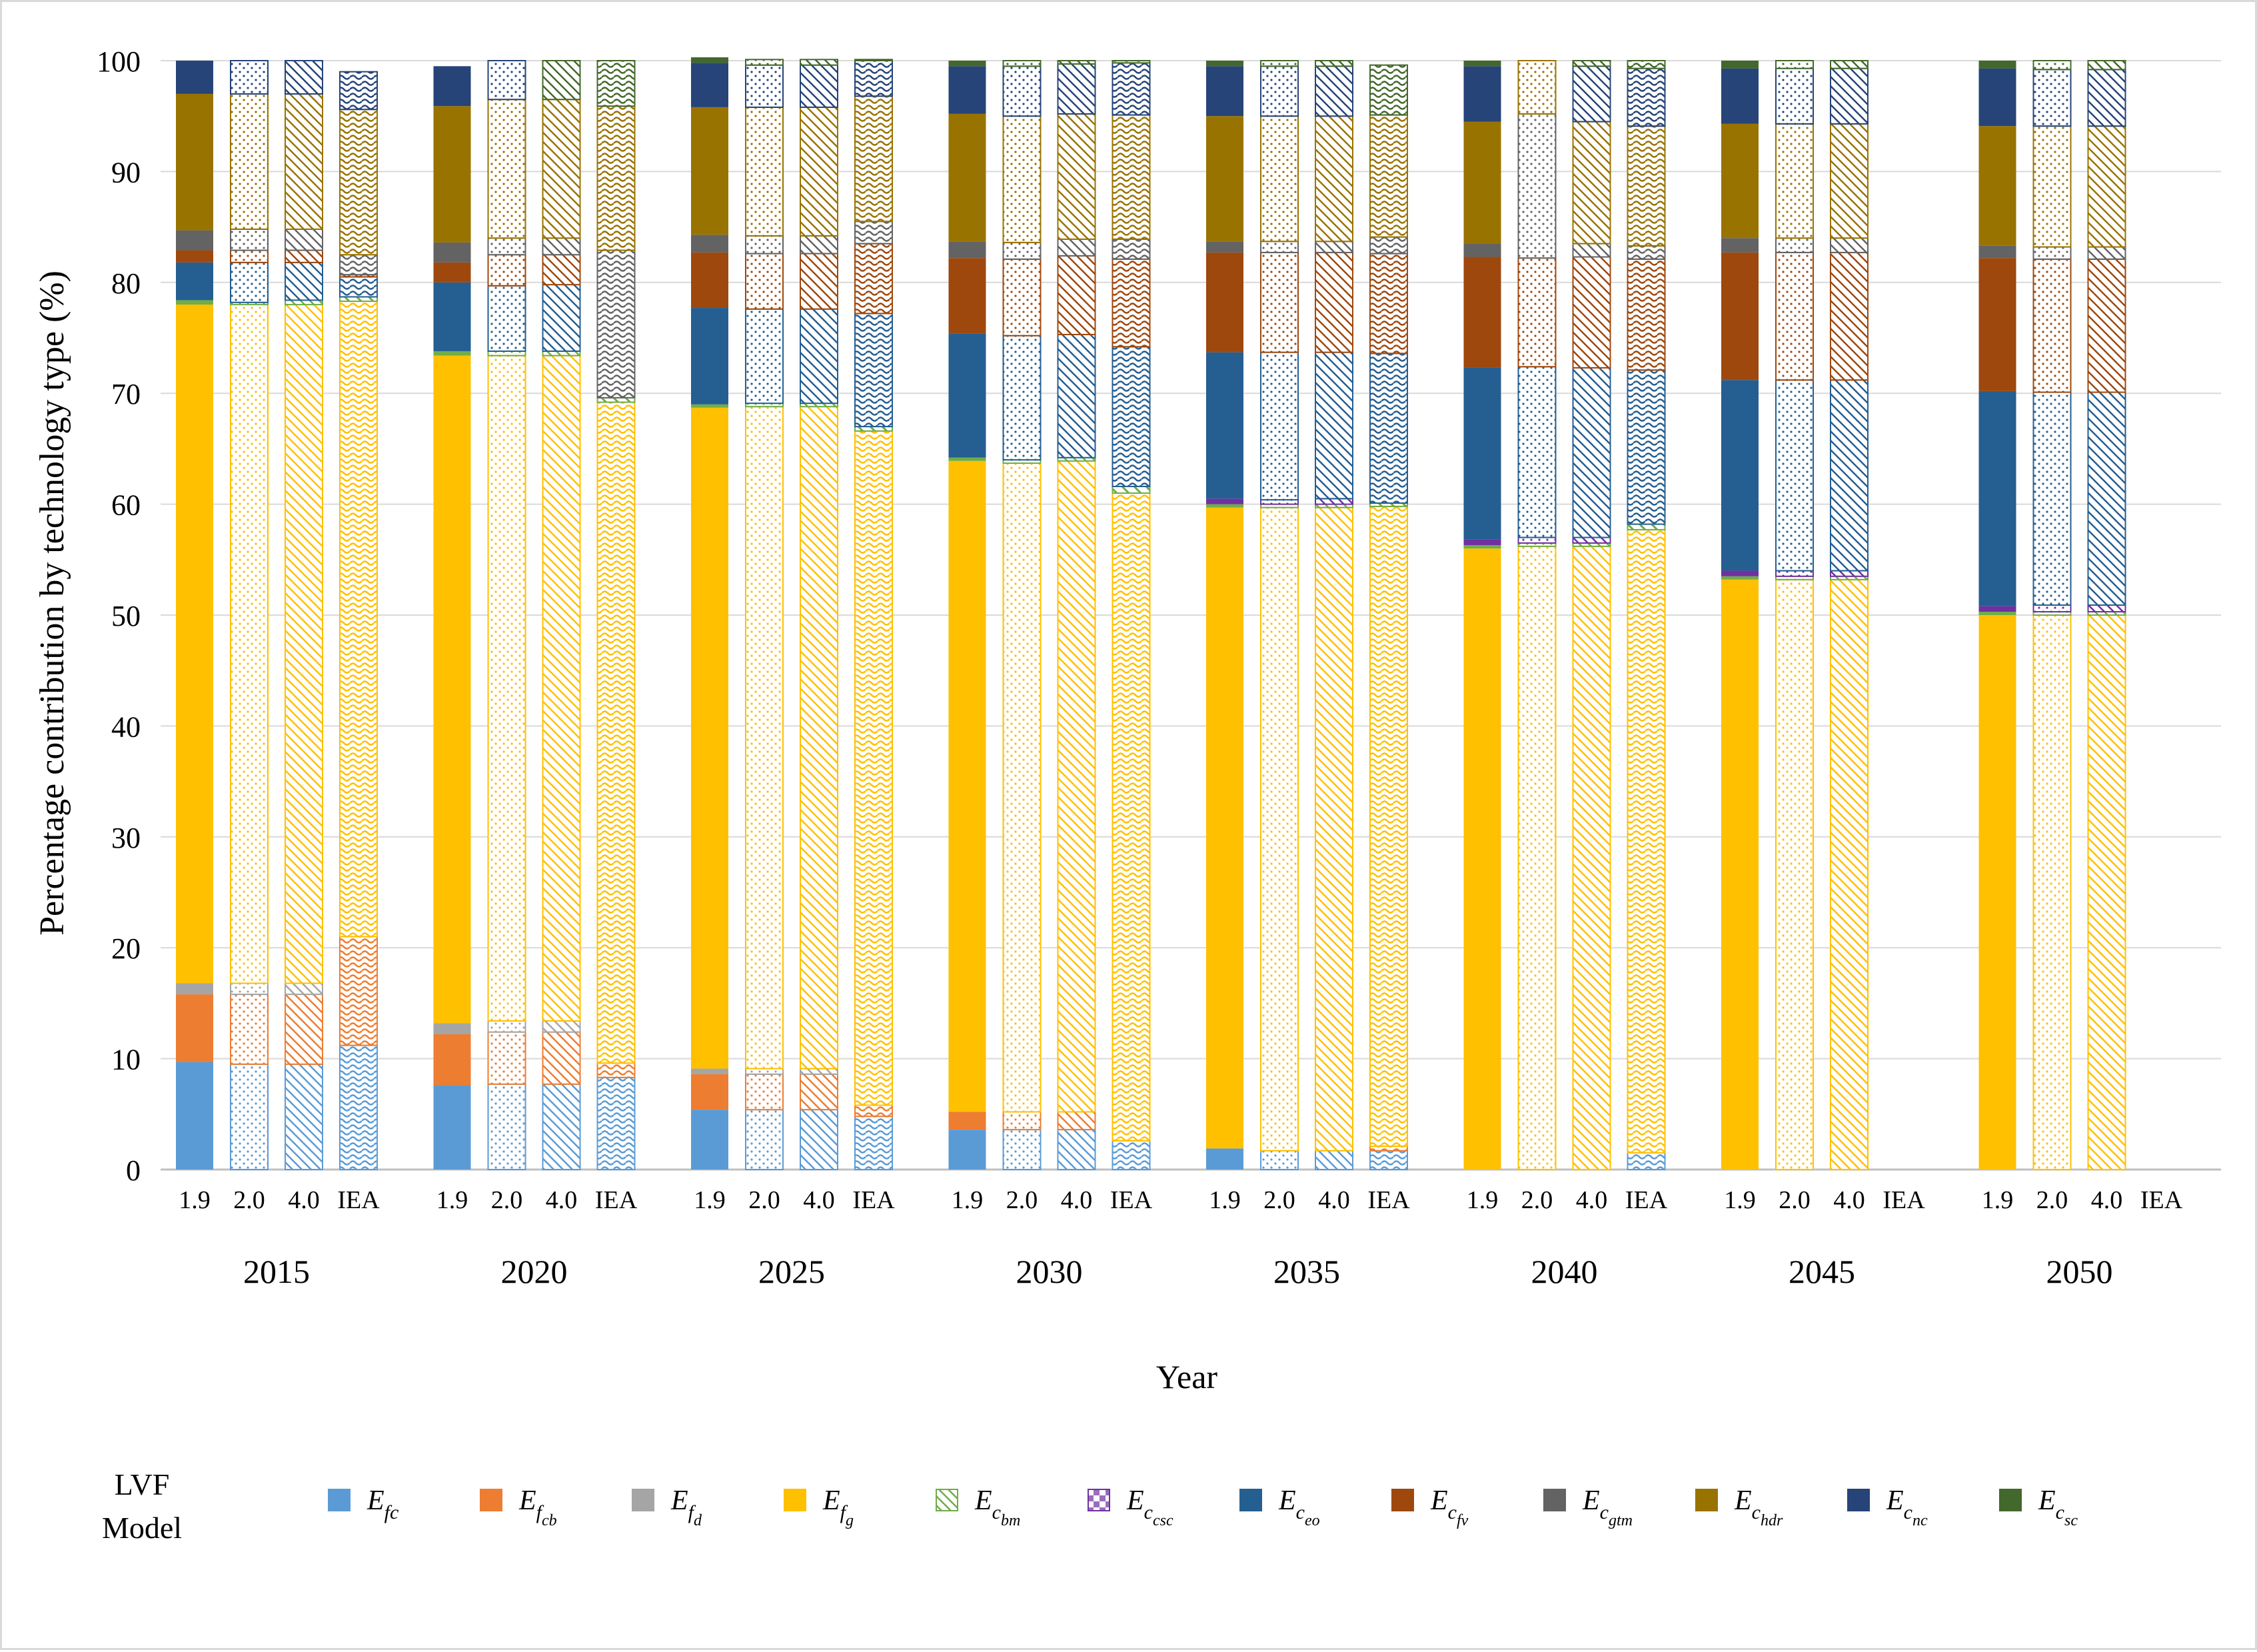 The width and height of the screenshot is (2257, 1652). Describe the element at coordinates (363, 1504) in the screenshot. I see `legend-item-Efc: Efc` at that location.